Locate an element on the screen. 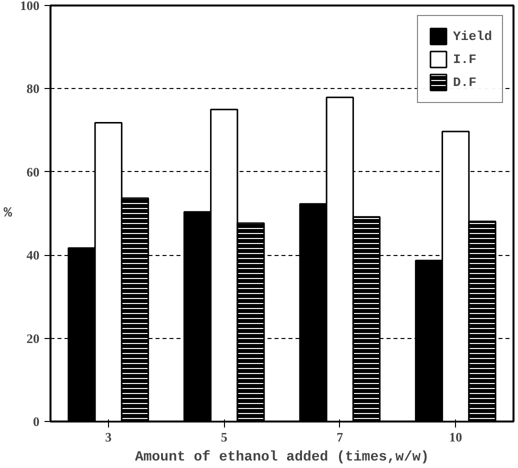  x-tick-label: 7 is located at coordinates (340, 437).